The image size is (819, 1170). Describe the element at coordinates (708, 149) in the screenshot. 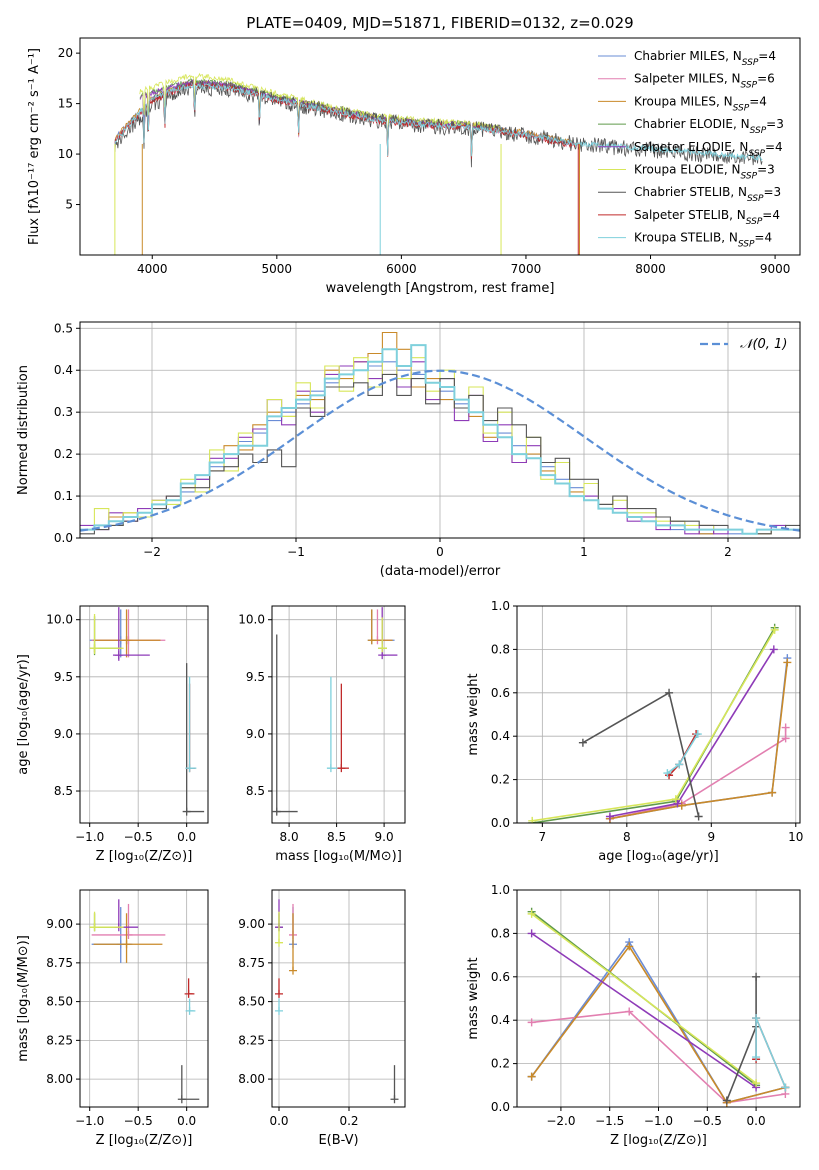

I see `legend-label: Salpeter ELODIE, NSSP=4` at that location.